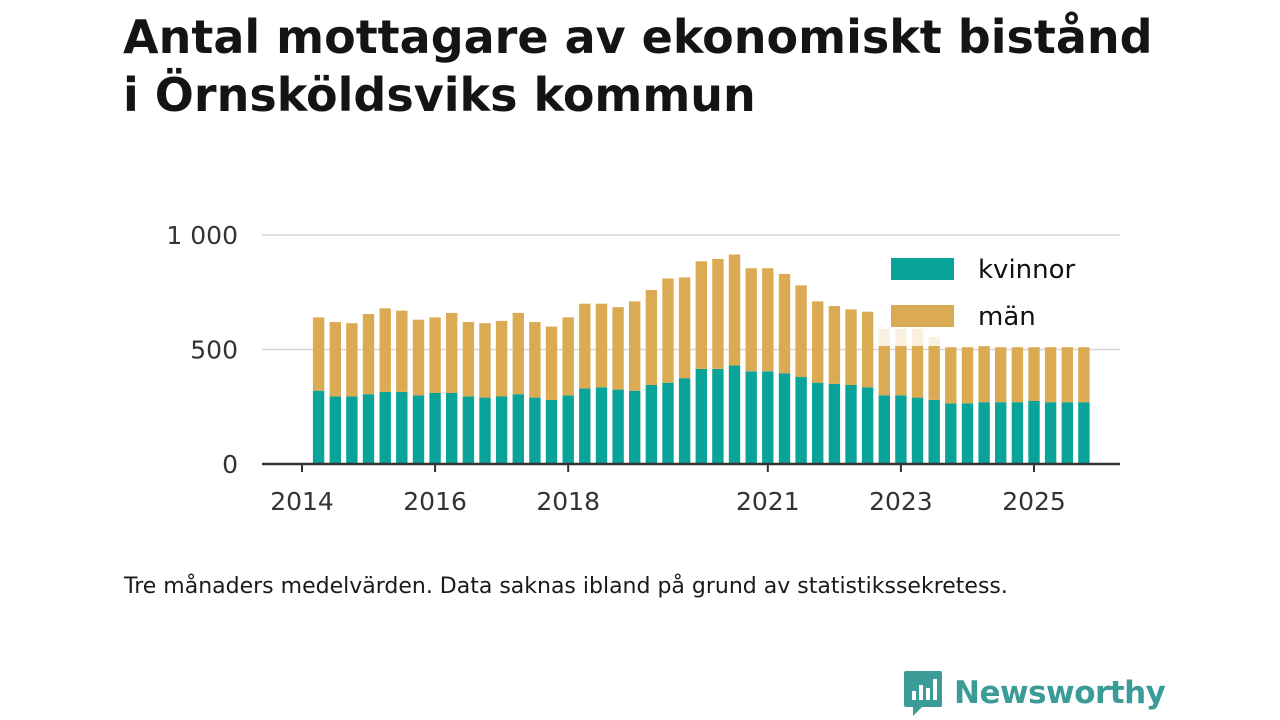 This screenshot has height=720, width=1280. Describe the element at coordinates (302, 501) in the screenshot. I see `x-tick-label: 2014` at that location.